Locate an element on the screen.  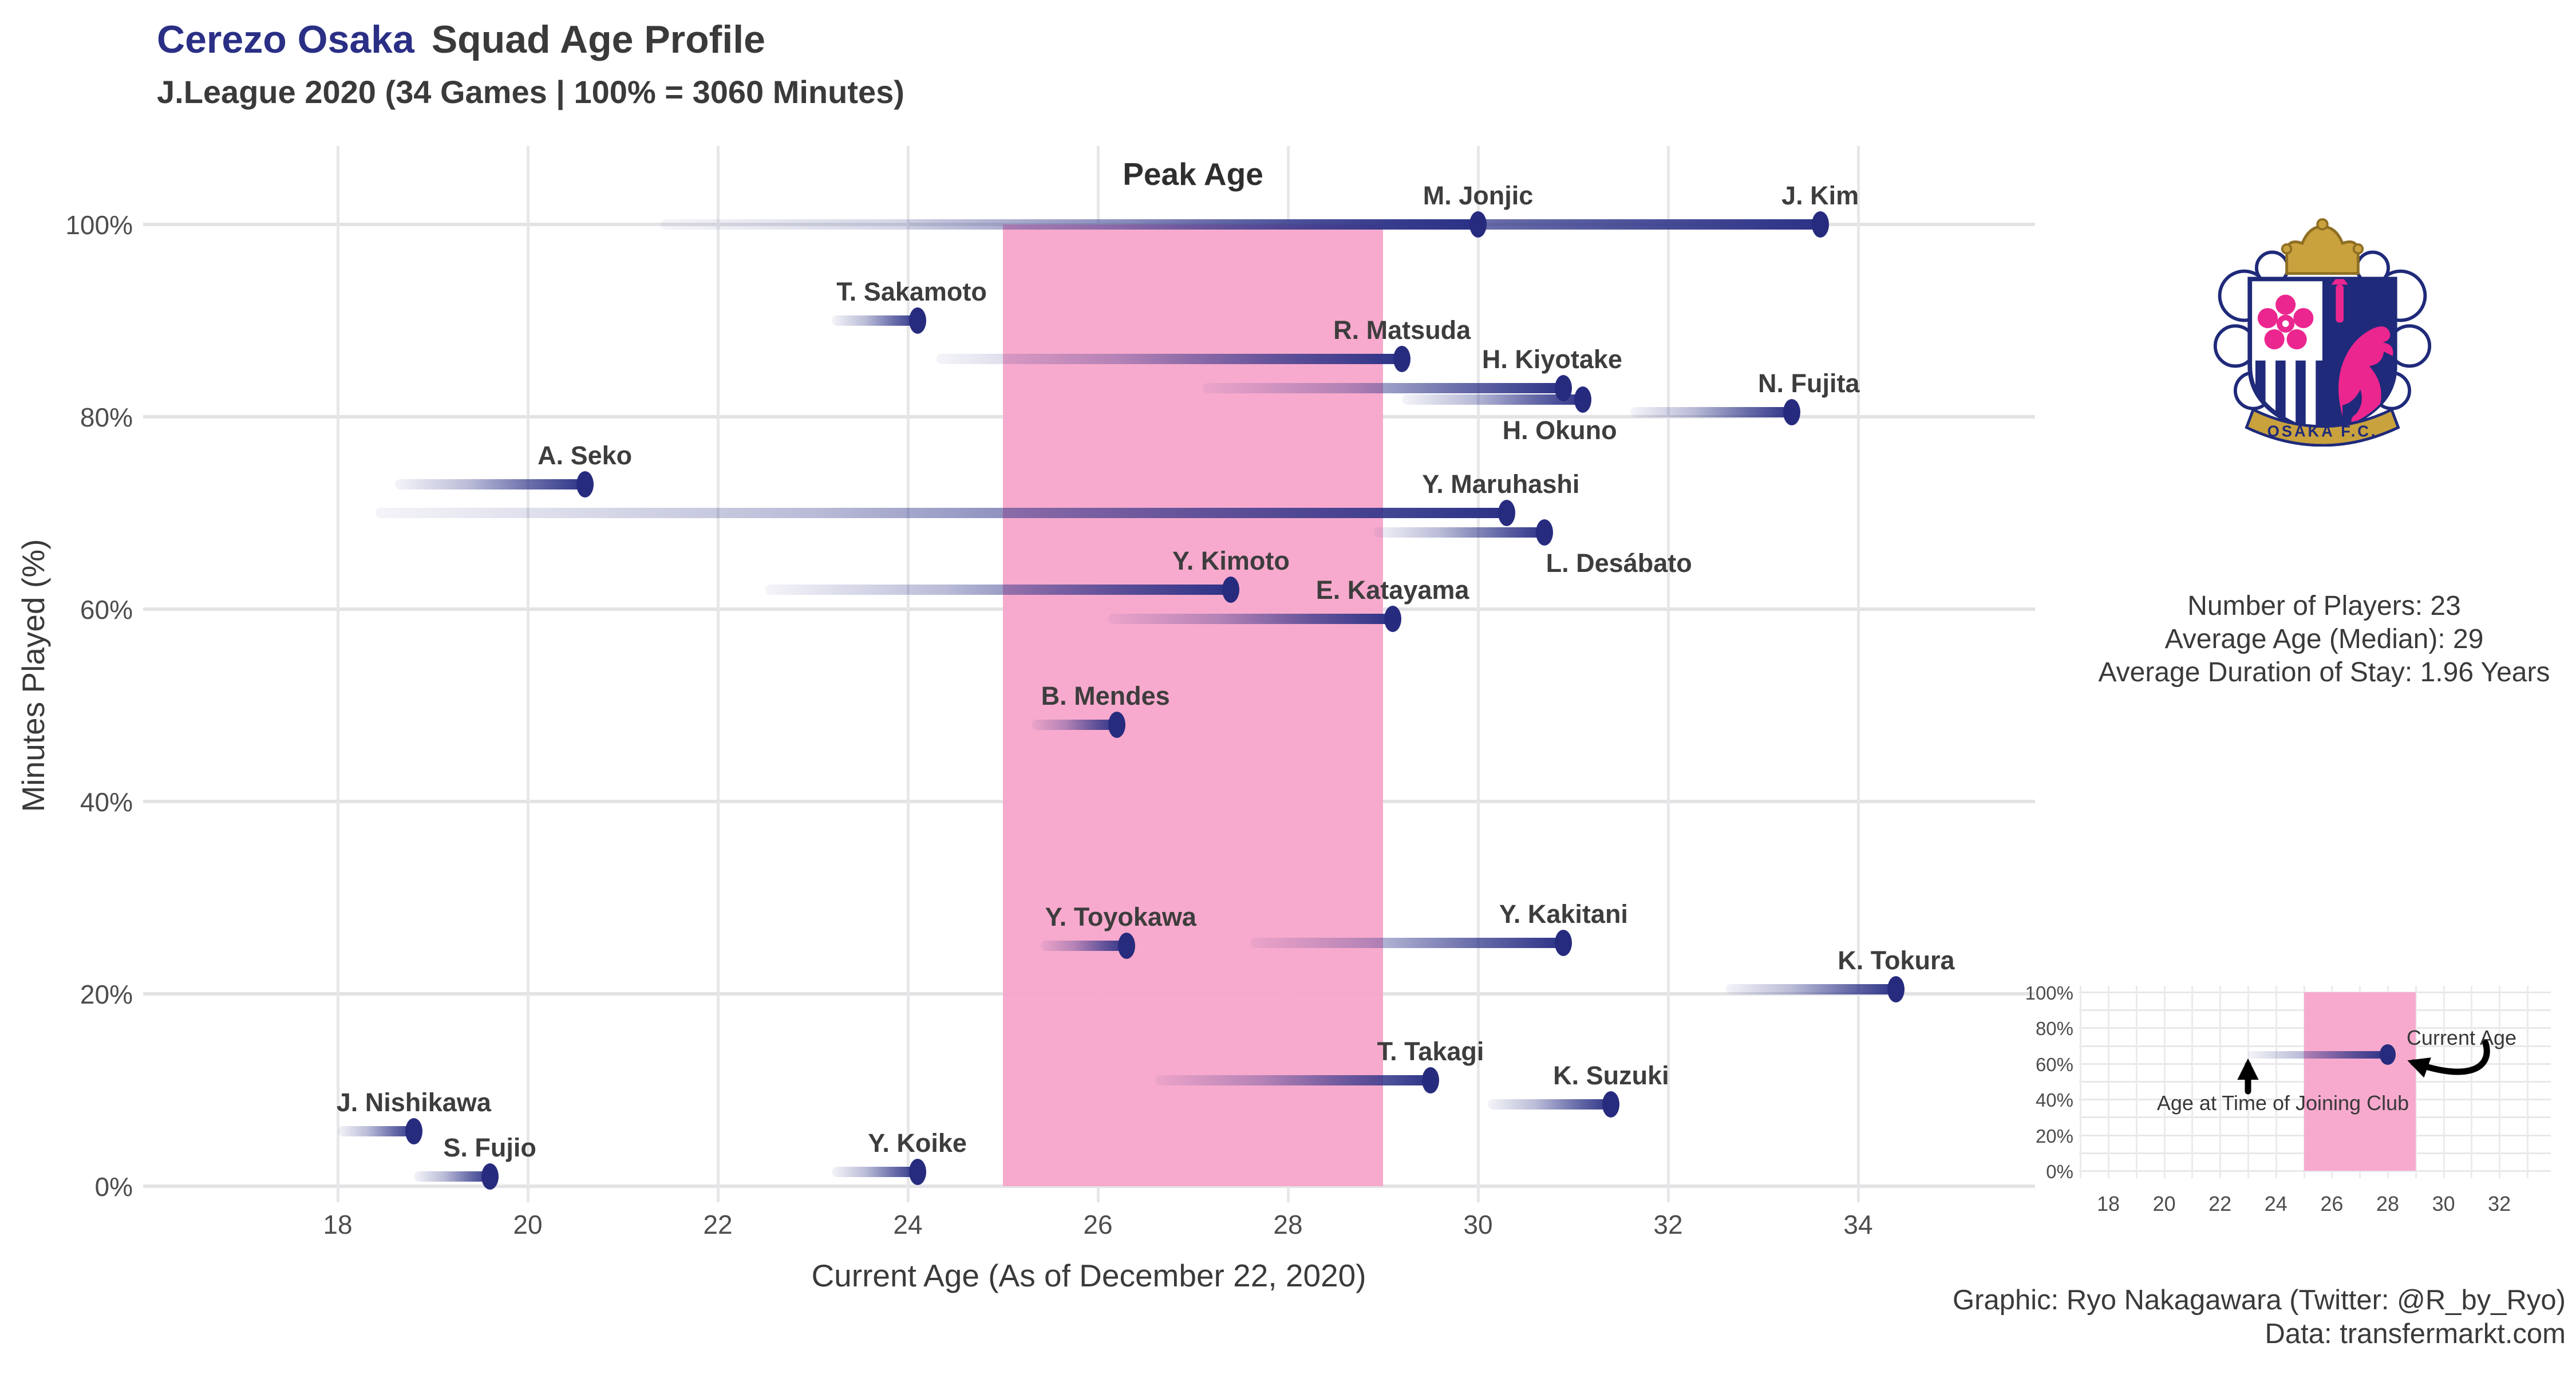
x-tick-label: 18 is located at coordinates (338, 1224).